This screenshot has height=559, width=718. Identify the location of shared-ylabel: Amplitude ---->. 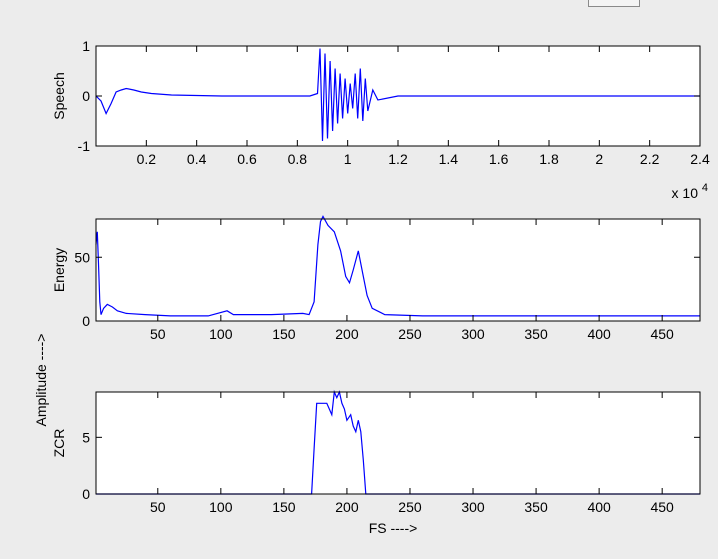
(41, 380).